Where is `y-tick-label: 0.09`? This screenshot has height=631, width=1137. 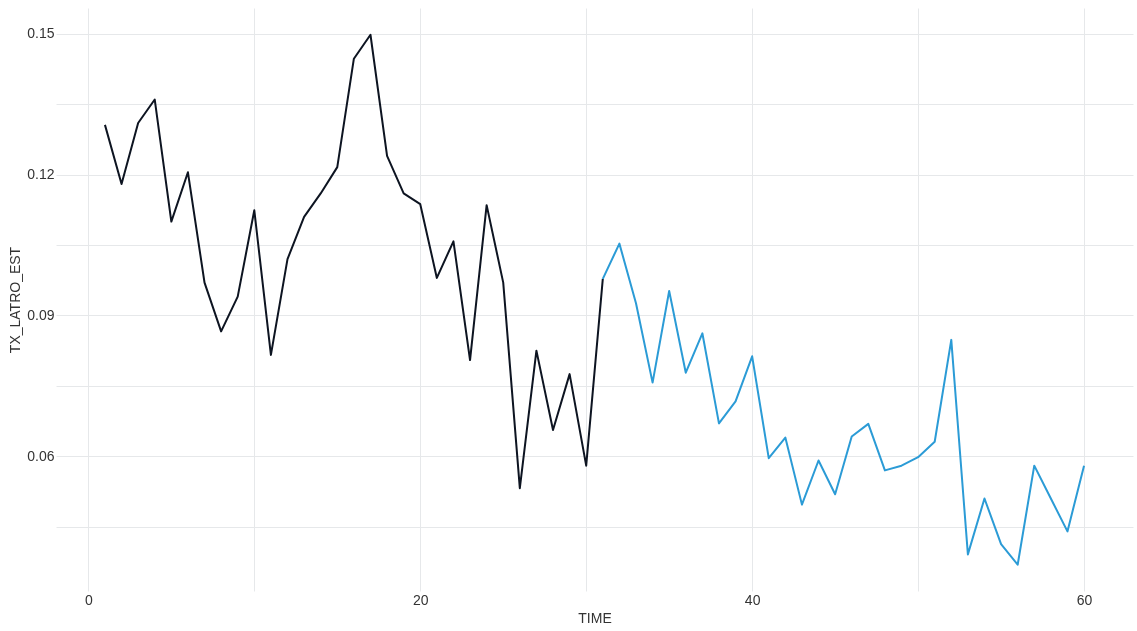
y-tick-label: 0.09 is located at coordinates (41, 314).